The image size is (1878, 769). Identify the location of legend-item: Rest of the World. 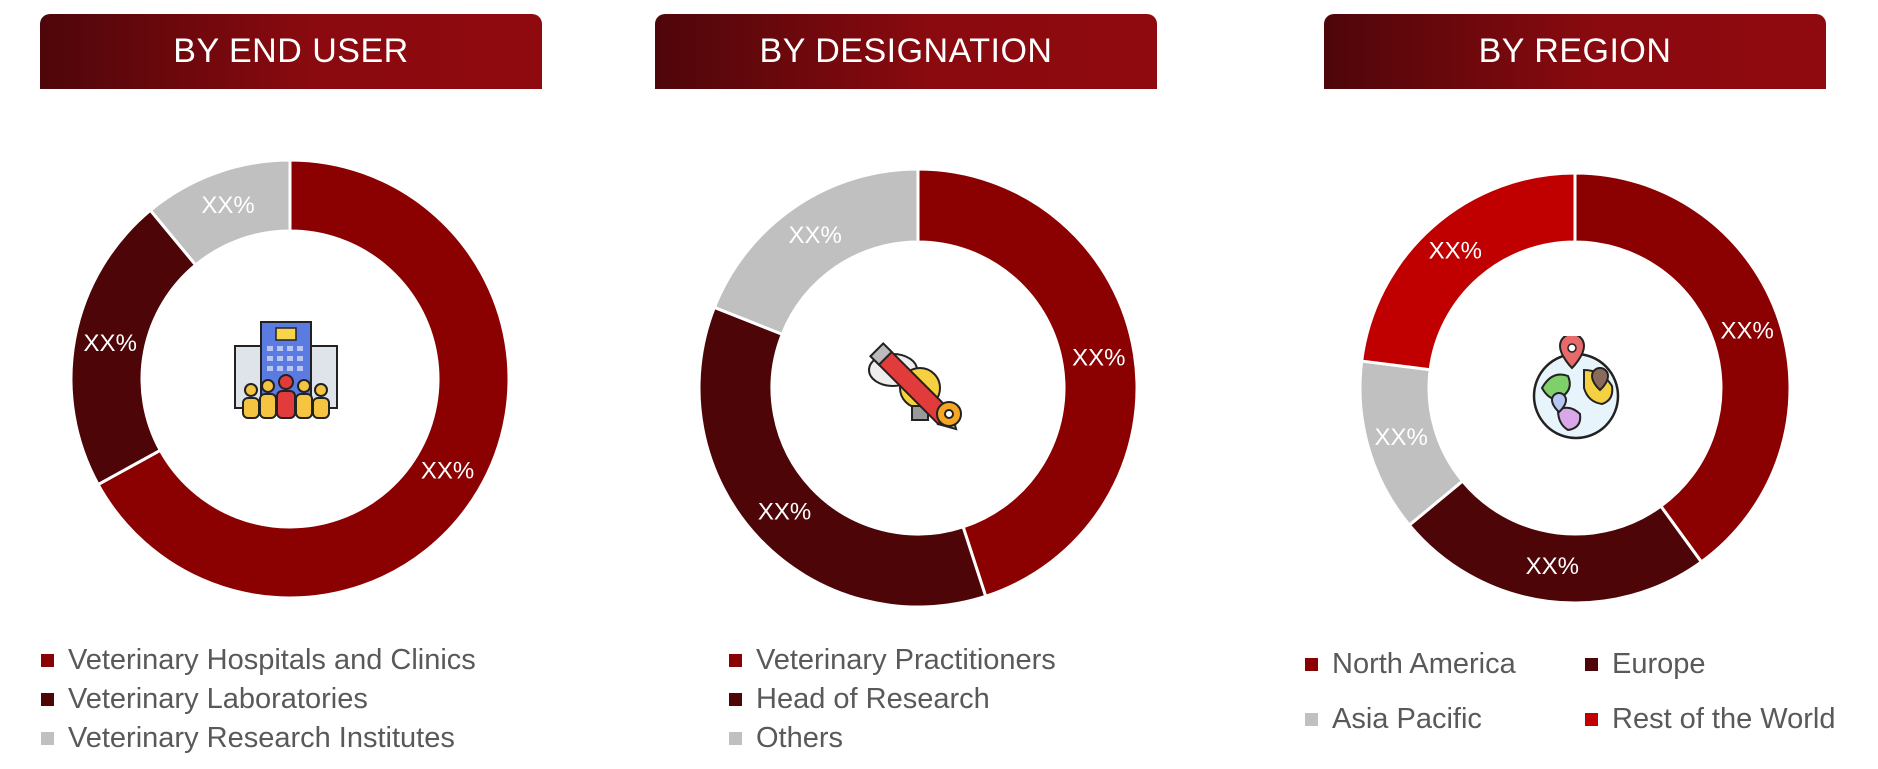
(1710, 719).